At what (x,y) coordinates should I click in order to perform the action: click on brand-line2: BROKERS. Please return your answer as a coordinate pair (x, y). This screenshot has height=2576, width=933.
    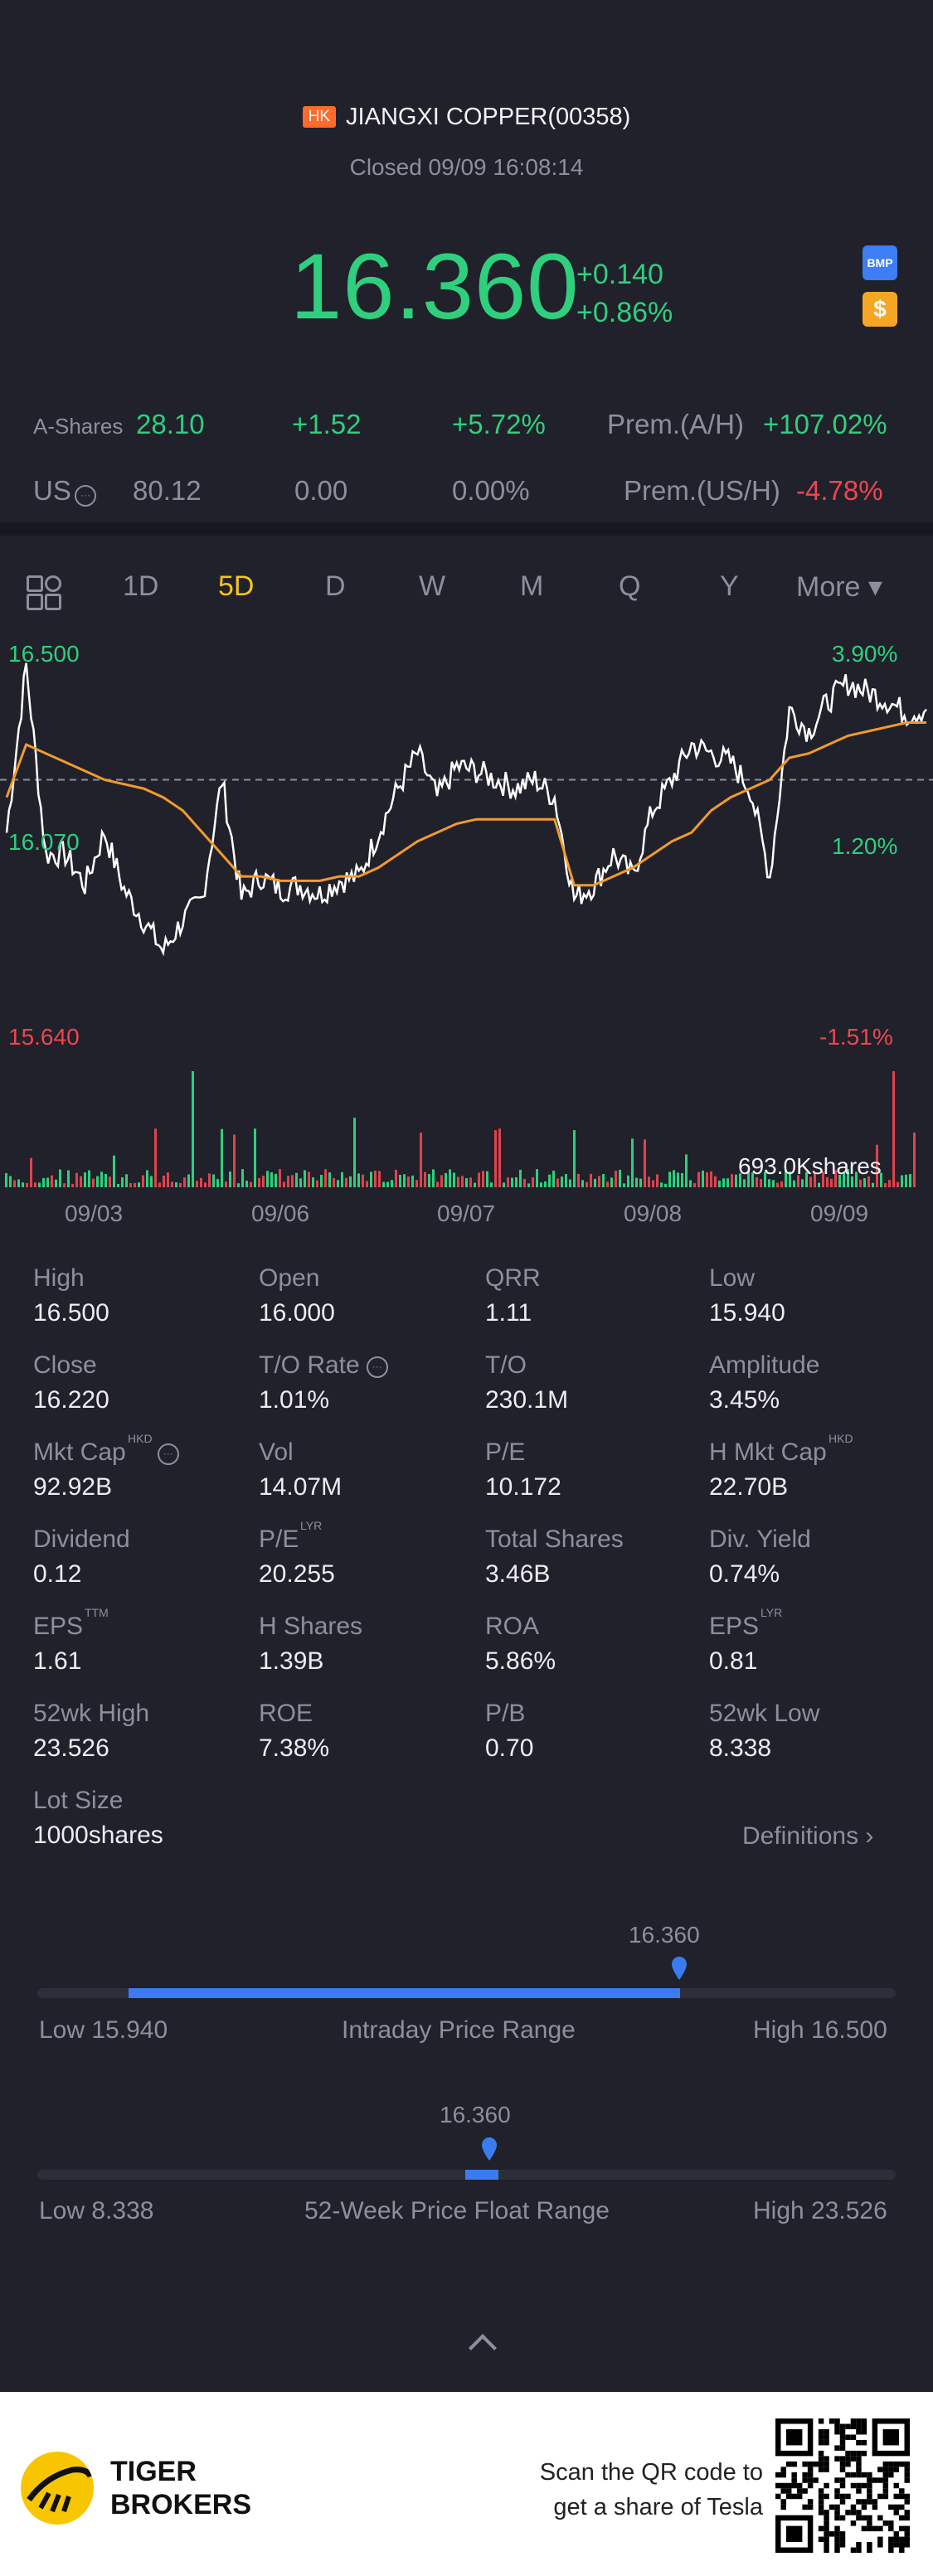
    Looking at the image, I should click on (181, 2504).